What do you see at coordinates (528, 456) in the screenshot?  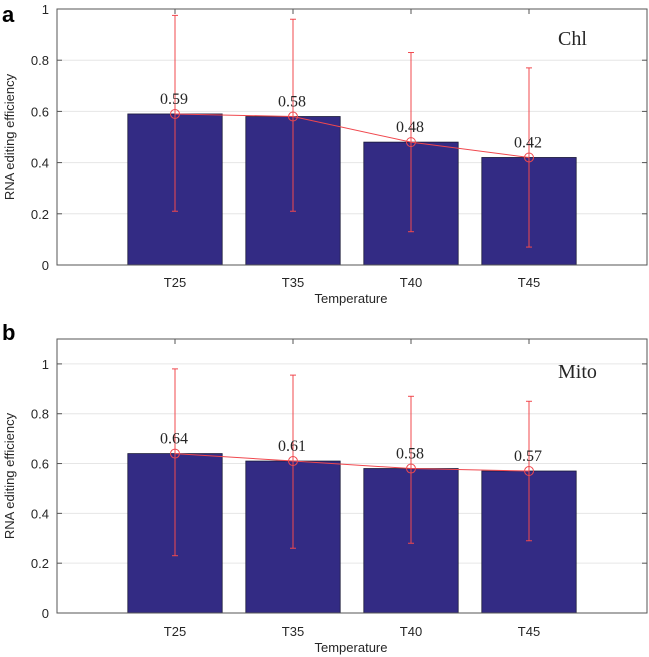 I see `data-label: 0.57` at bounding box center [528, 456].